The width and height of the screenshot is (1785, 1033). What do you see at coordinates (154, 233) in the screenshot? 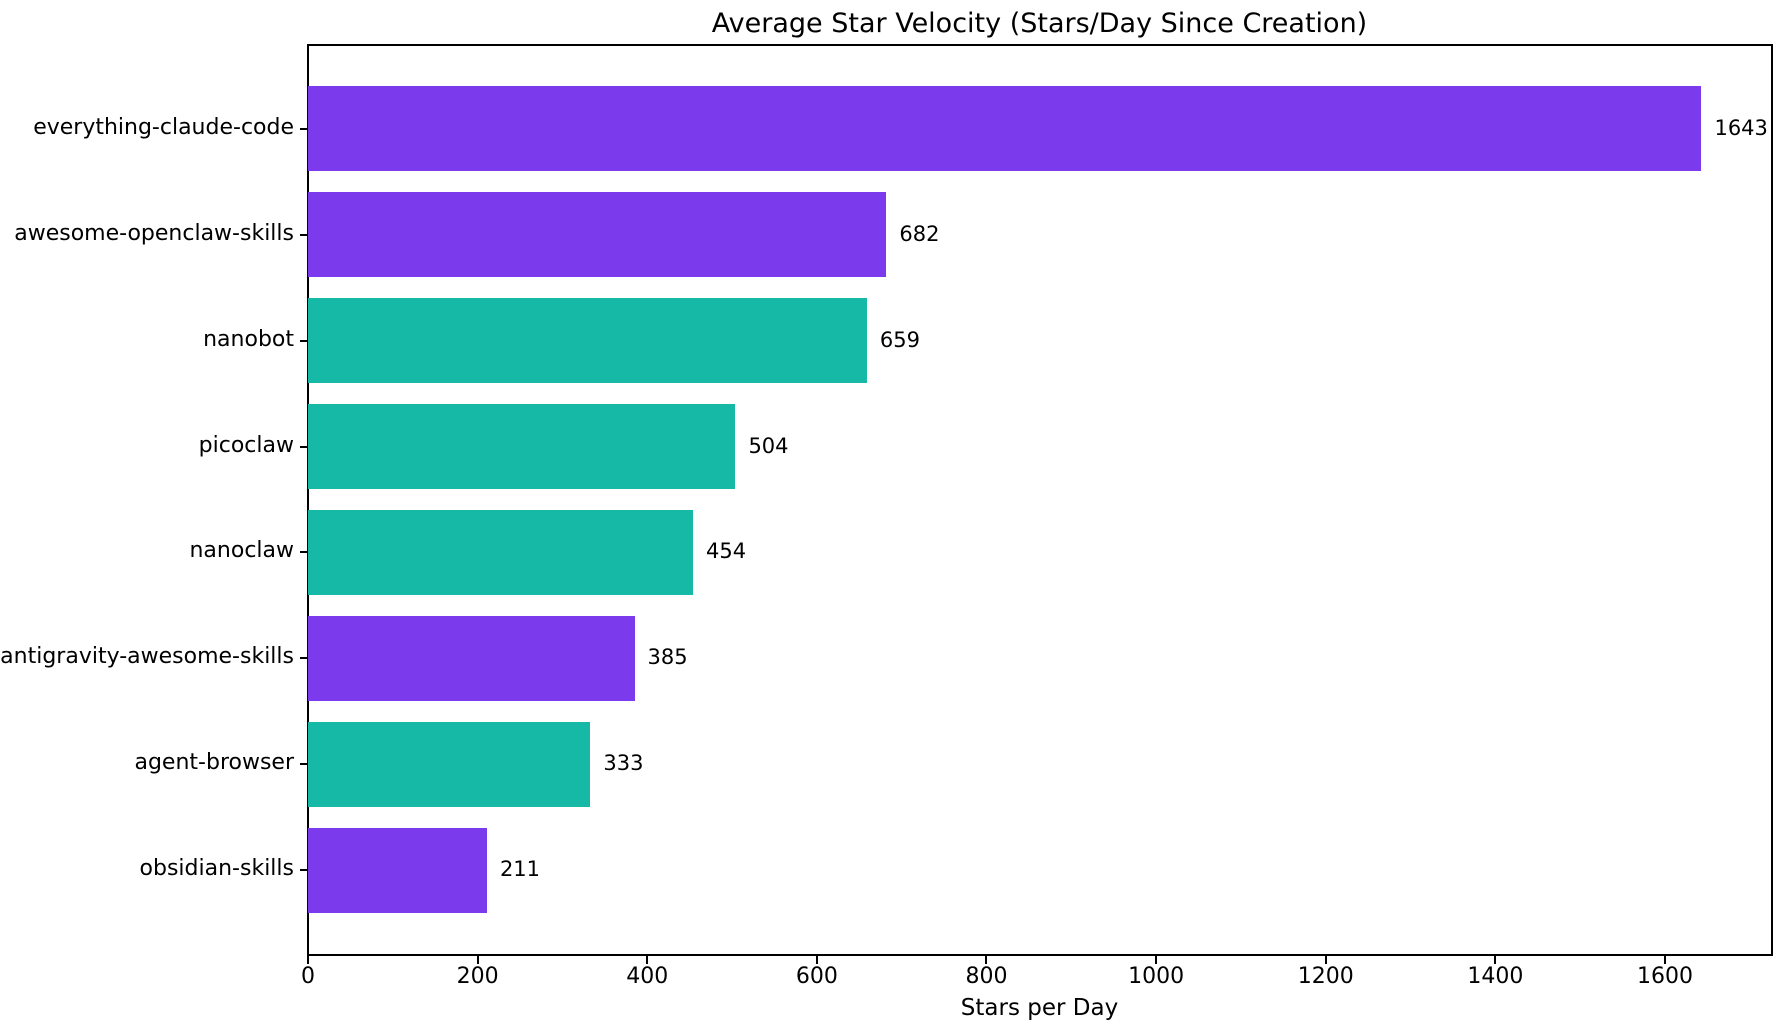
I see `y-tick-label: awesome-openclaw-skills` at bounding box center [154, 233].